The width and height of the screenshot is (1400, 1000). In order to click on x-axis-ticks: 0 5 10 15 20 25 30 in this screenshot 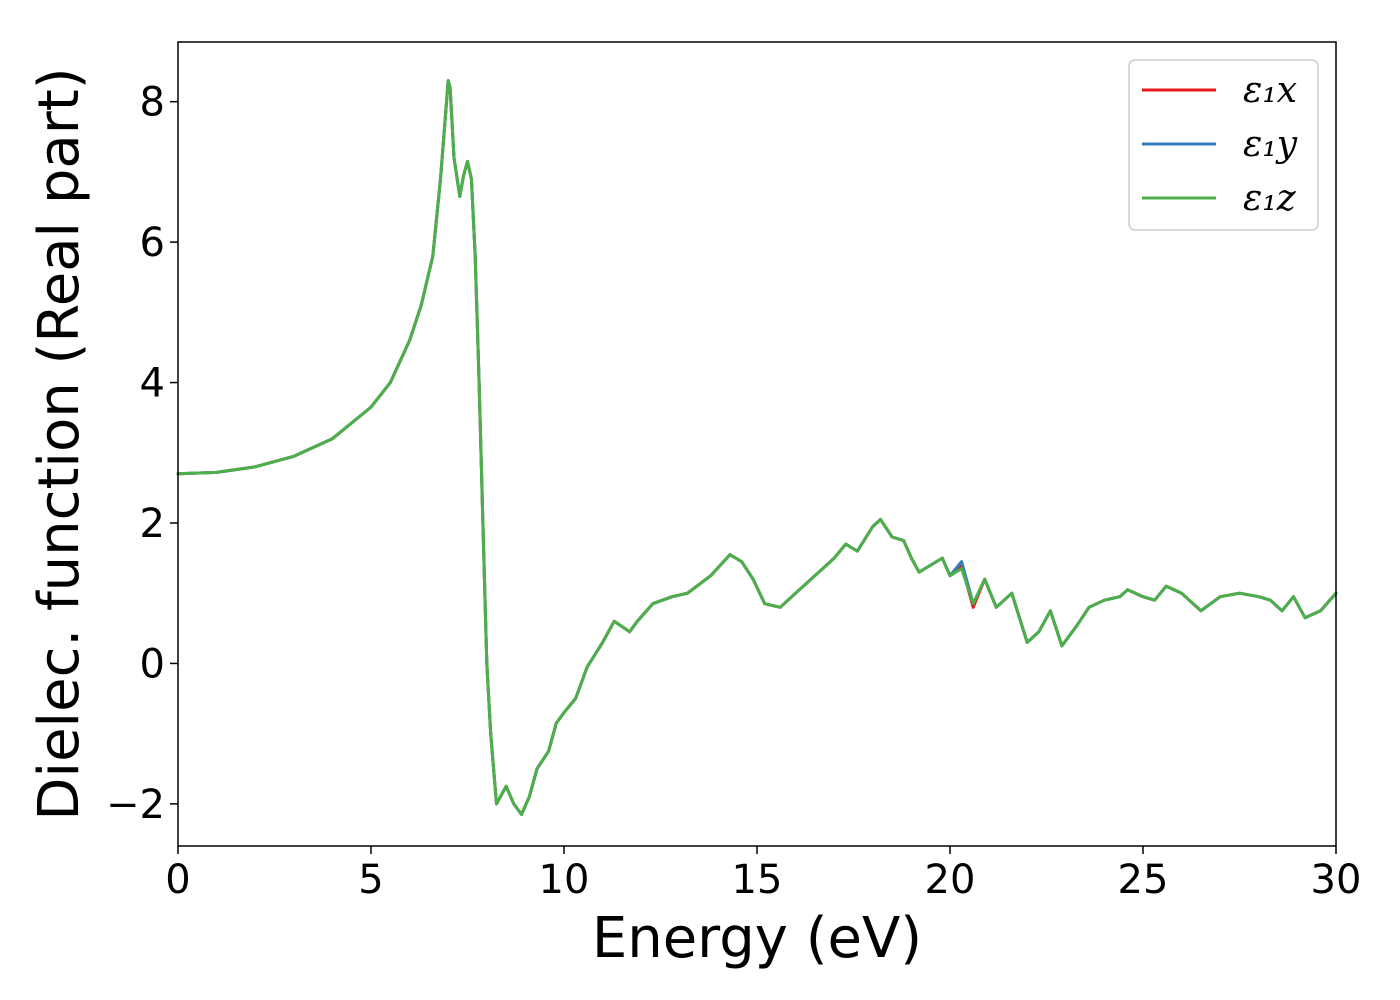, I will do `click(763, 874)`.